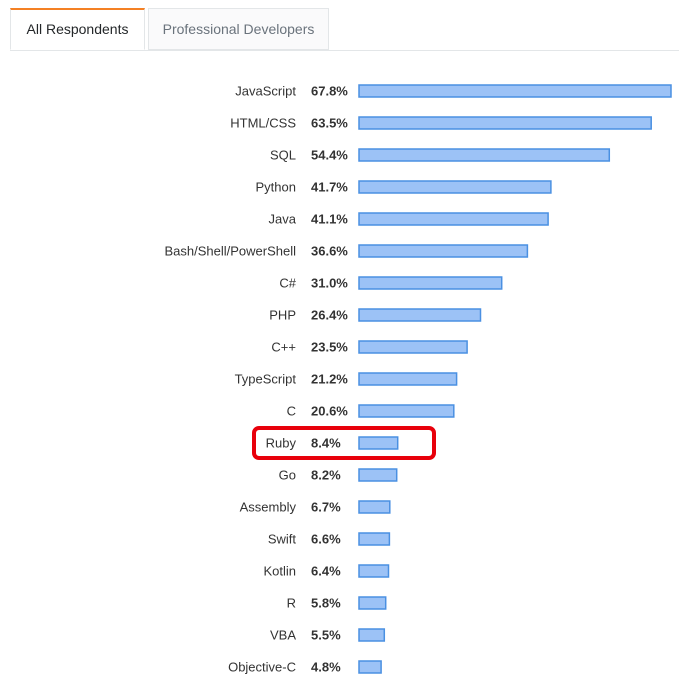 The width and height of the screenshot is (689, 684). I want to click on bar-csharp, so click(430, 283).